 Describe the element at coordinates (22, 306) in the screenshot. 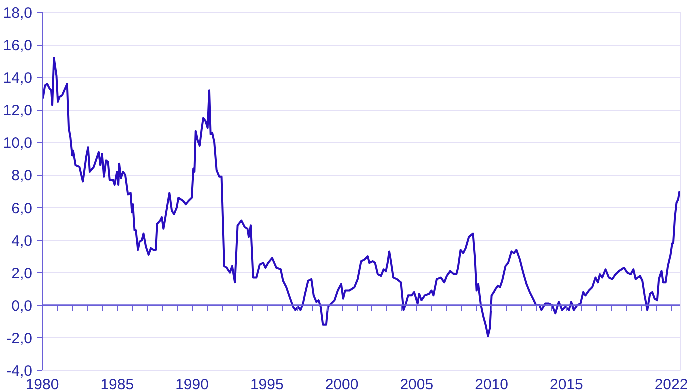

I see `y-tick-label: 0,0` at that location.